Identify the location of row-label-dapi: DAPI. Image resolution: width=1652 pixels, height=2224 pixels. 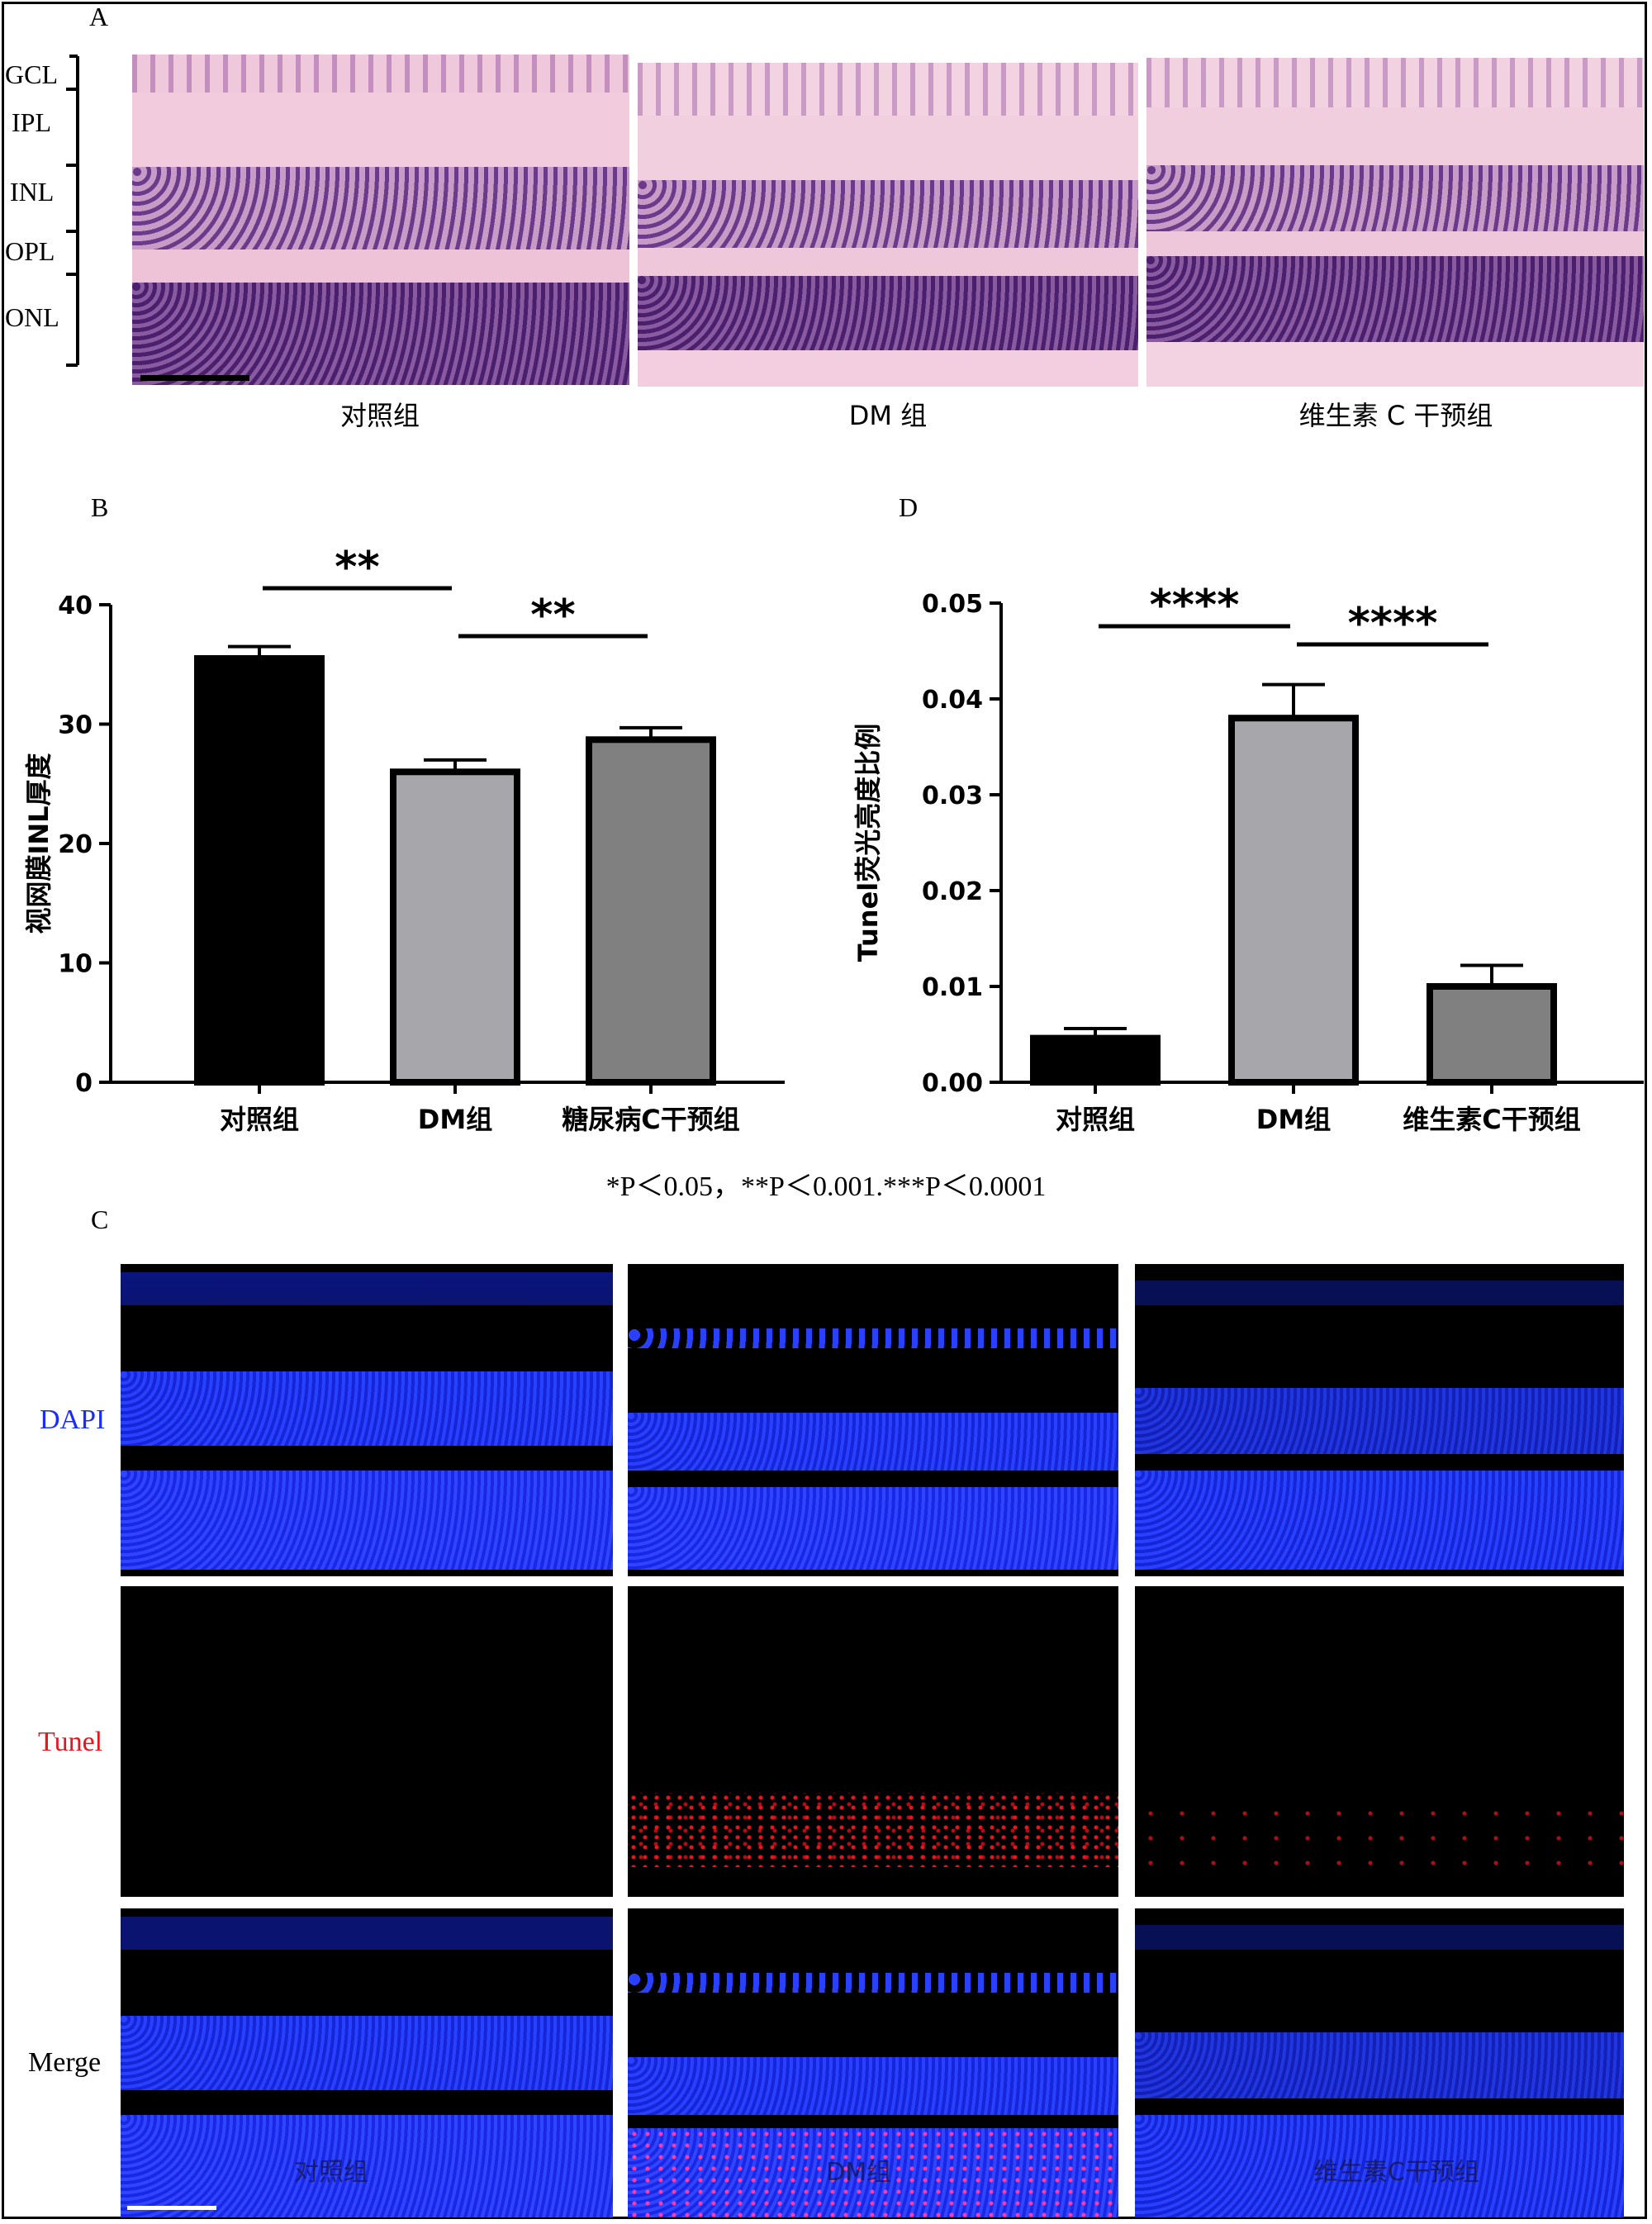
(73, 1419).